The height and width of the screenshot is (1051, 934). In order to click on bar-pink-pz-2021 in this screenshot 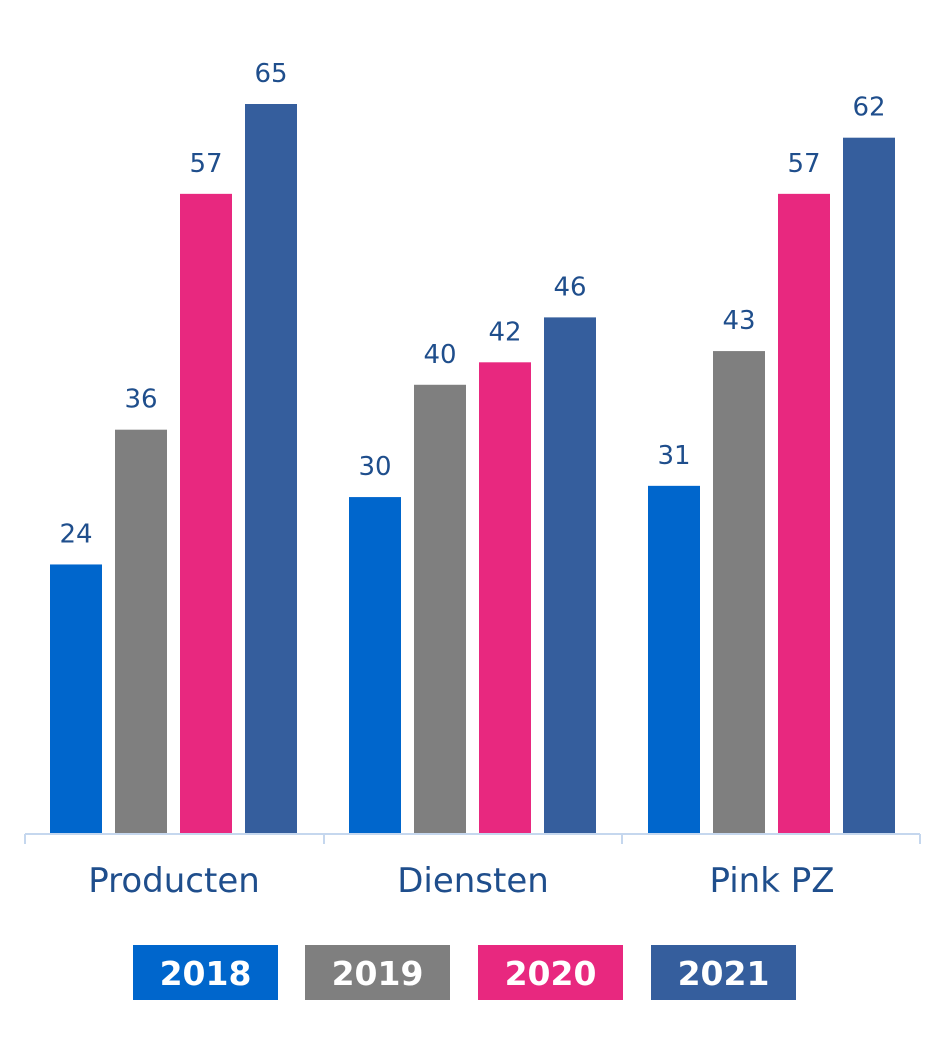, I will do `click(869, 485)`.